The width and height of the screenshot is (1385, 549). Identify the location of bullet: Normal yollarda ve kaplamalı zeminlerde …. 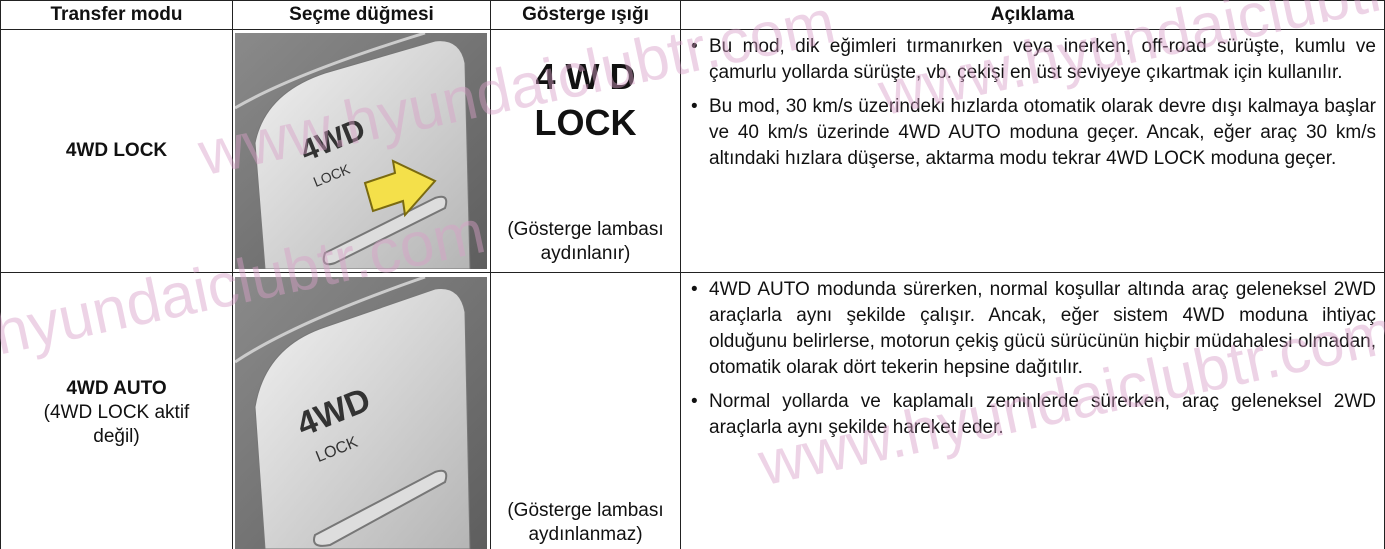
(1033, 415).